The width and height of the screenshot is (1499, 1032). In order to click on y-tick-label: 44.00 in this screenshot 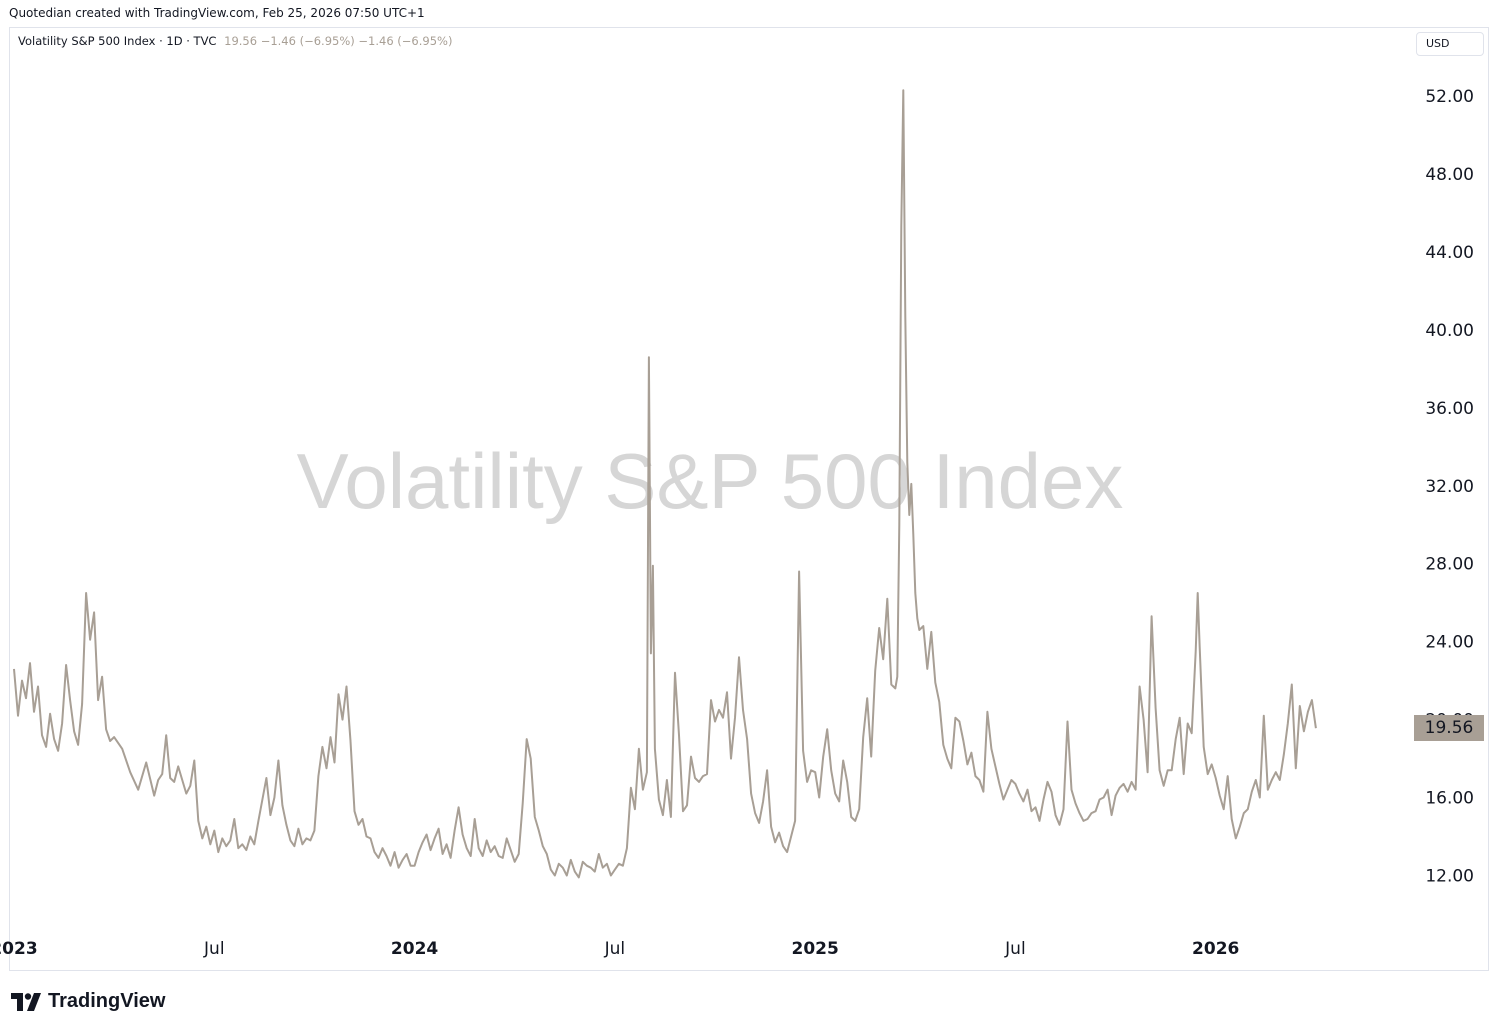, I will do `click(1449, 253)`.